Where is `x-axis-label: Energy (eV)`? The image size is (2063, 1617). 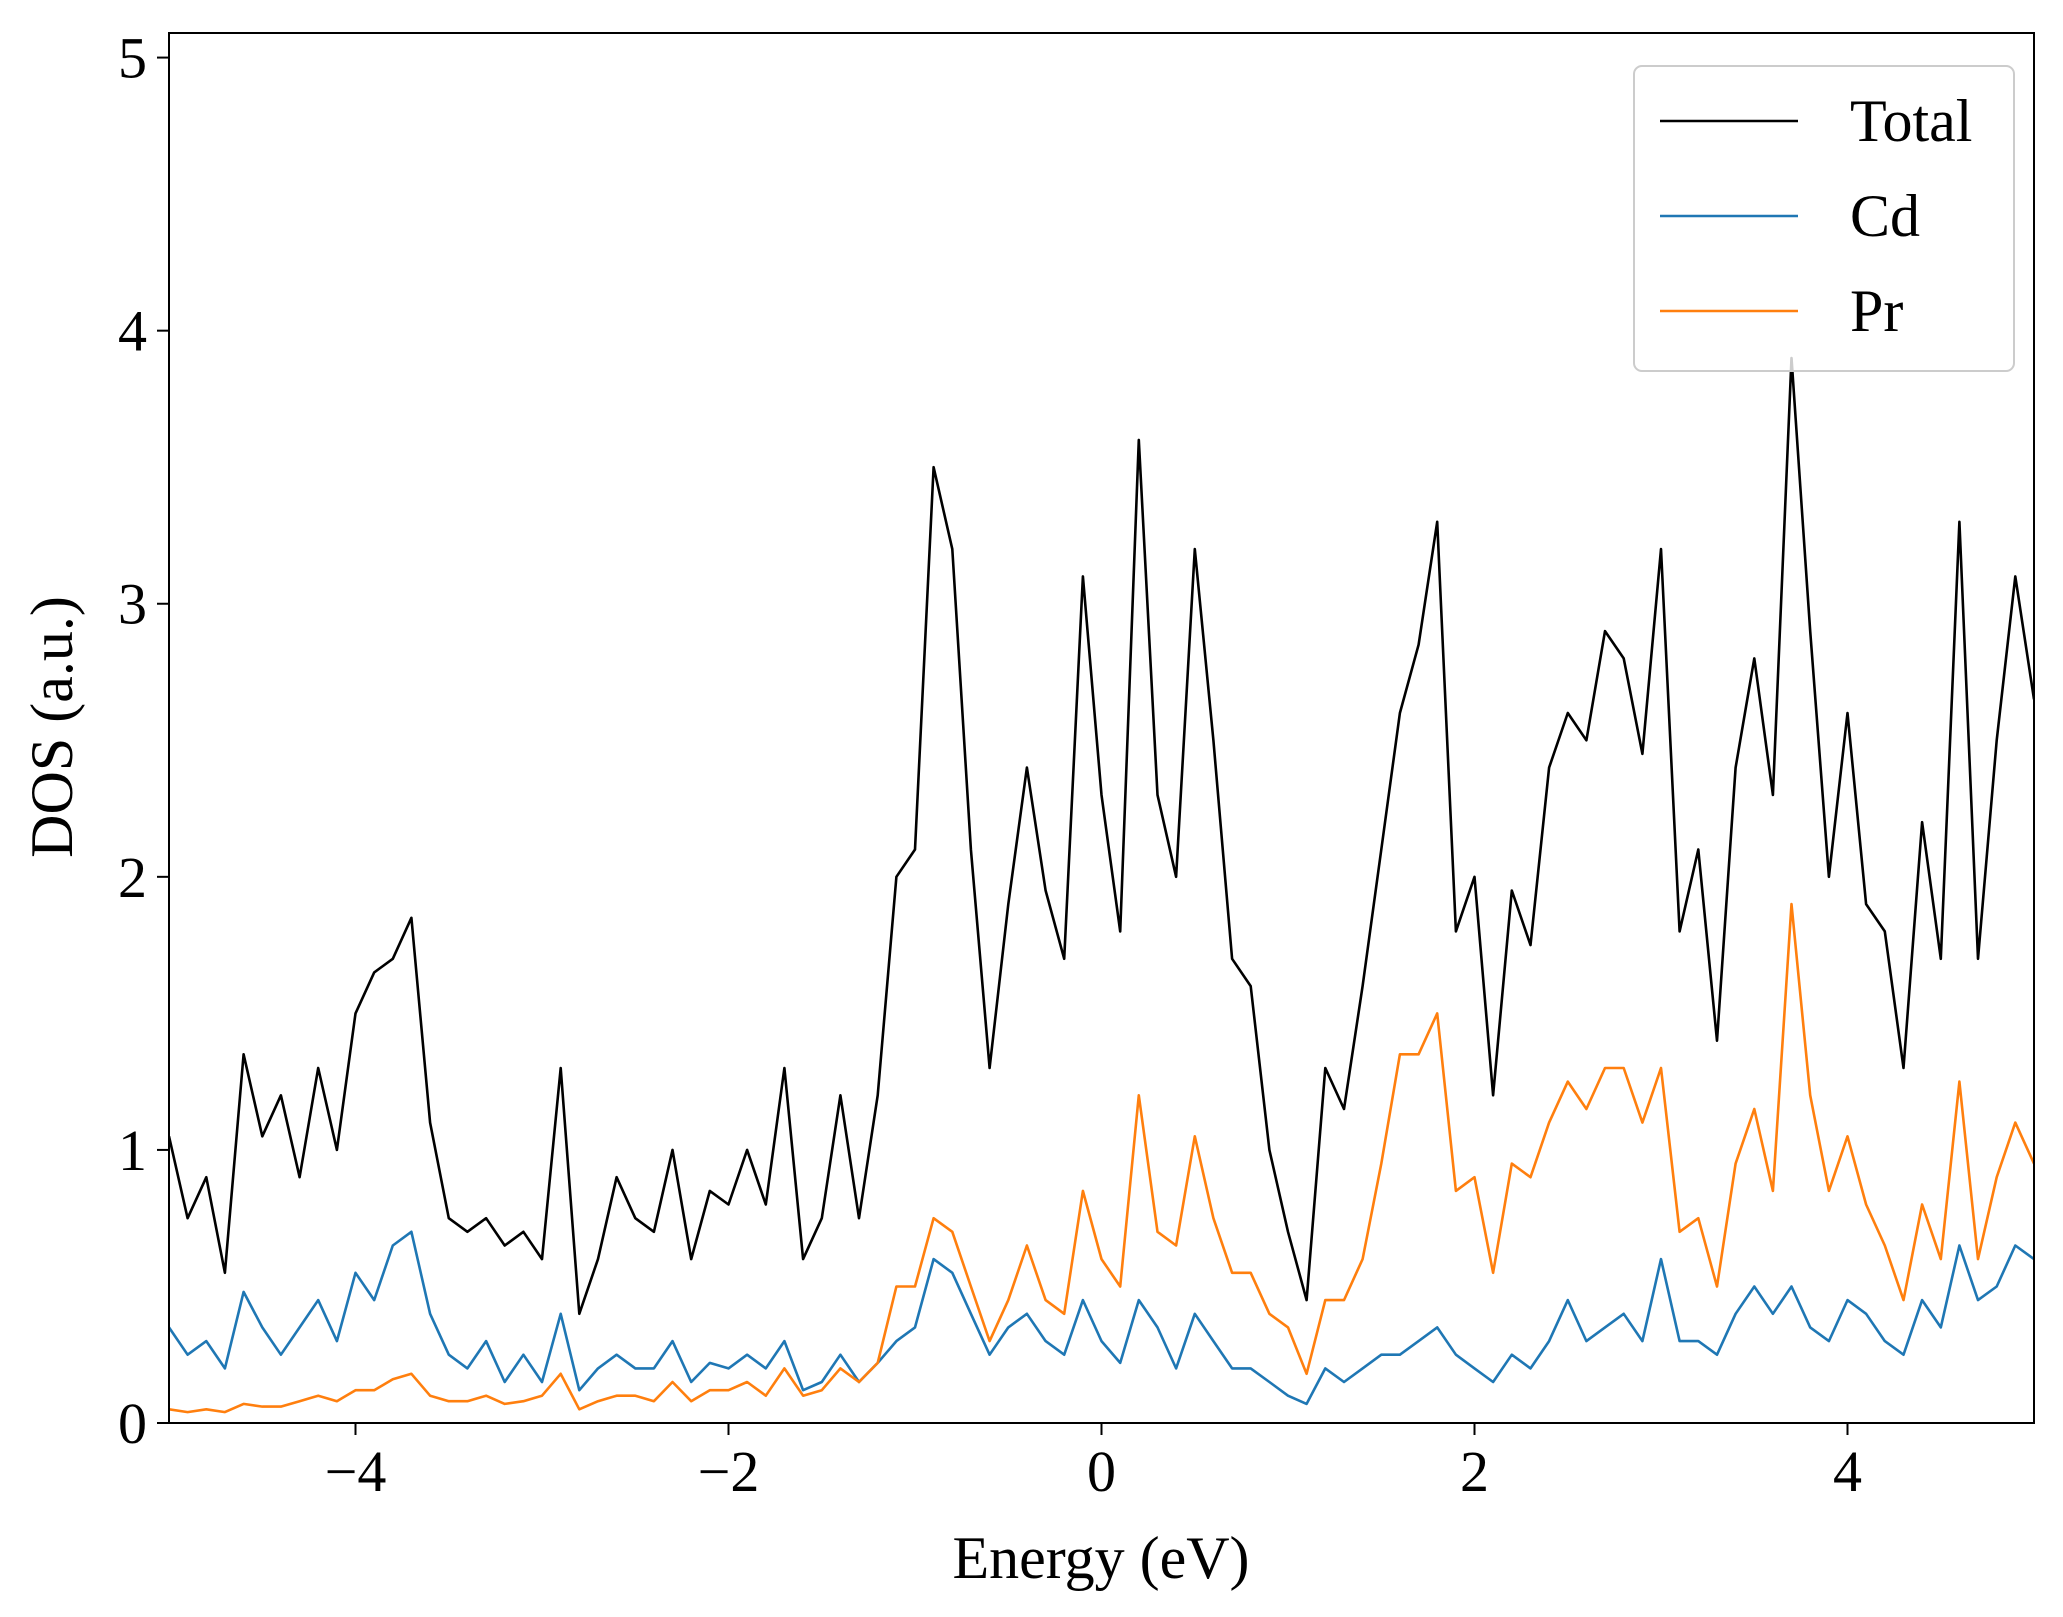 x-axis-label: Energy (eV) is located at coordinates (1100, 1558).